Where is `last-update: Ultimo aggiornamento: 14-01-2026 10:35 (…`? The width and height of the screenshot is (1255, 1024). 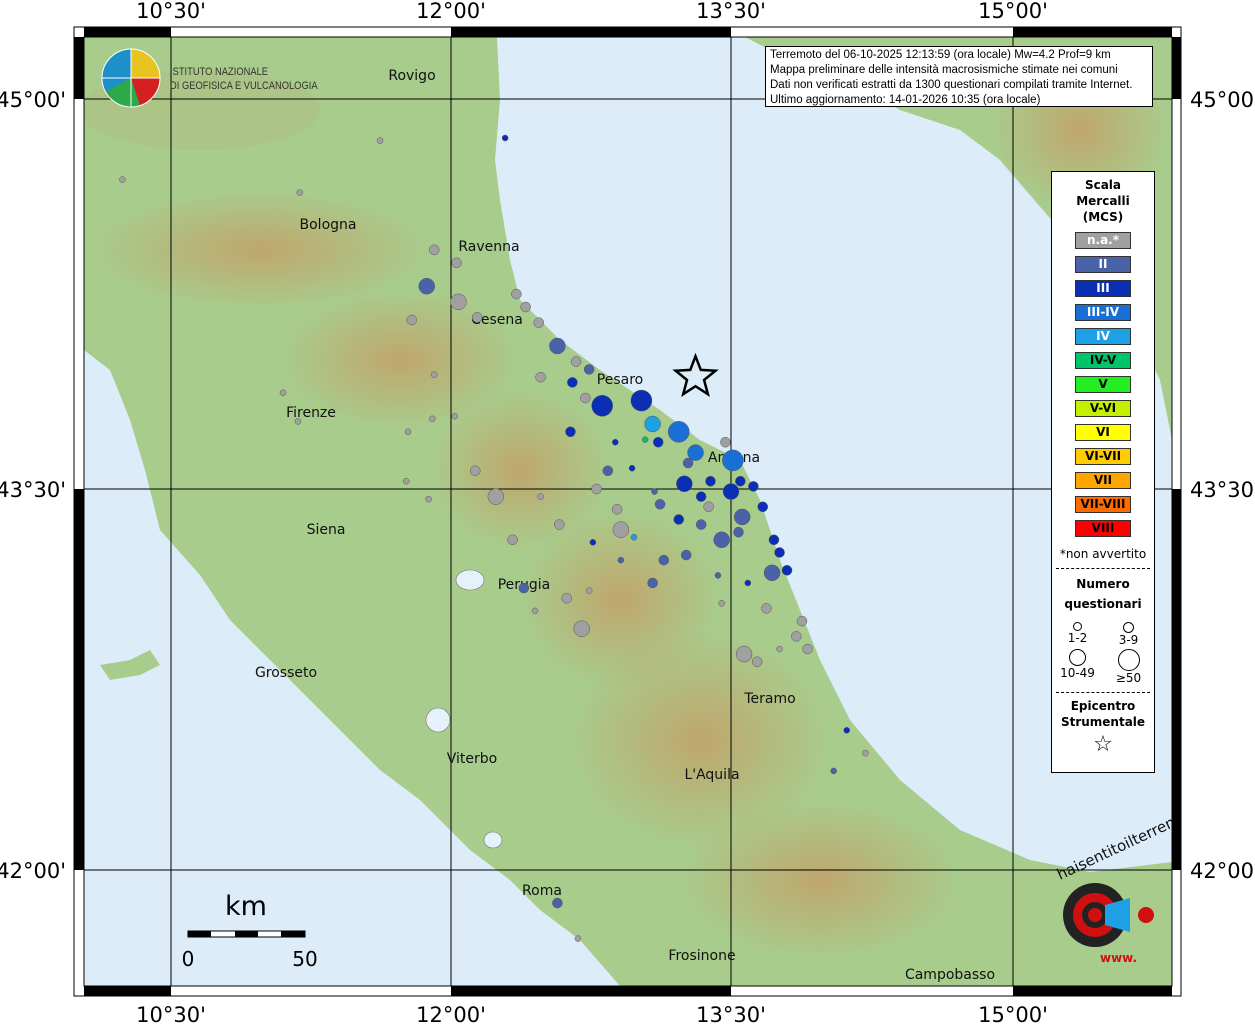
last-update: Ultimo aggiornamento: 14-01-2026 10:35 (… is located at coordinates (905, 100).